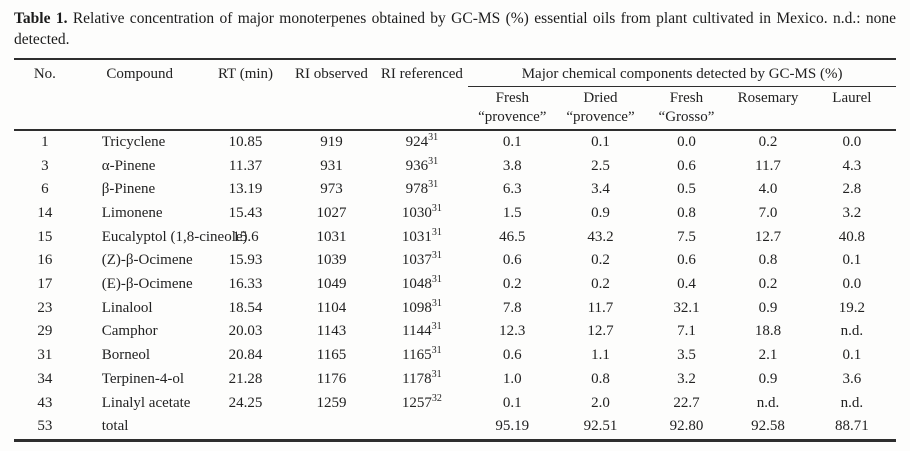  I want to click on ri-referenced-value: 92431, so click(422, 140).